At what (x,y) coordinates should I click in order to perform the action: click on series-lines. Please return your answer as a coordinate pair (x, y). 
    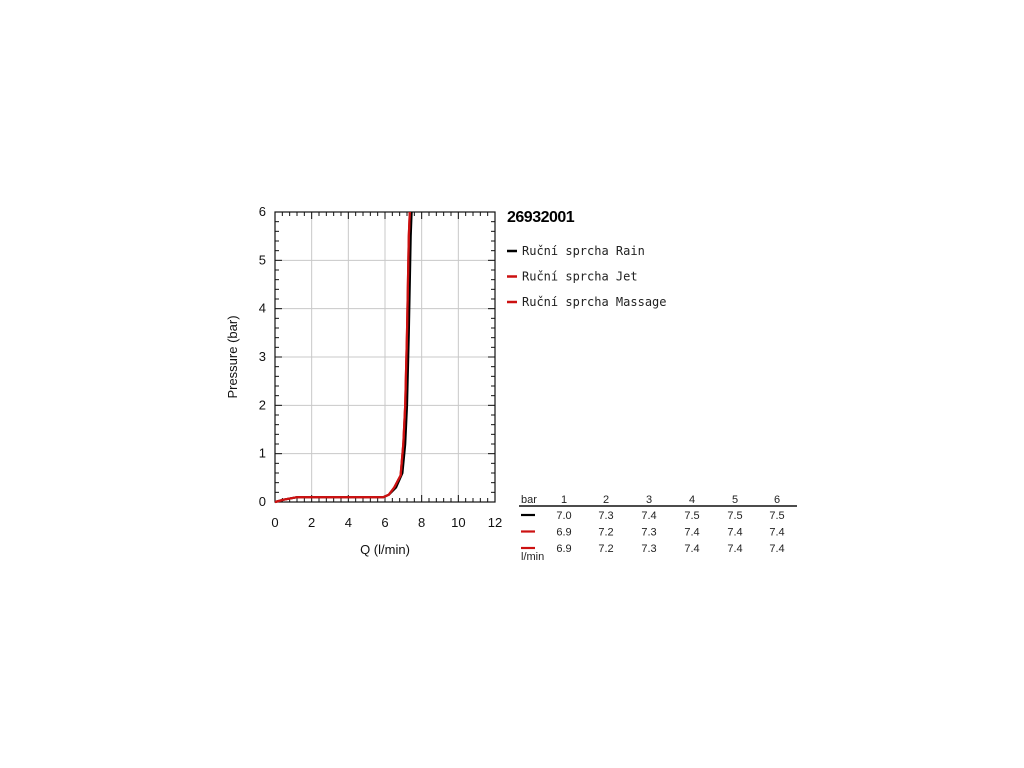
    Looking at the image, I should click on (343, 357).